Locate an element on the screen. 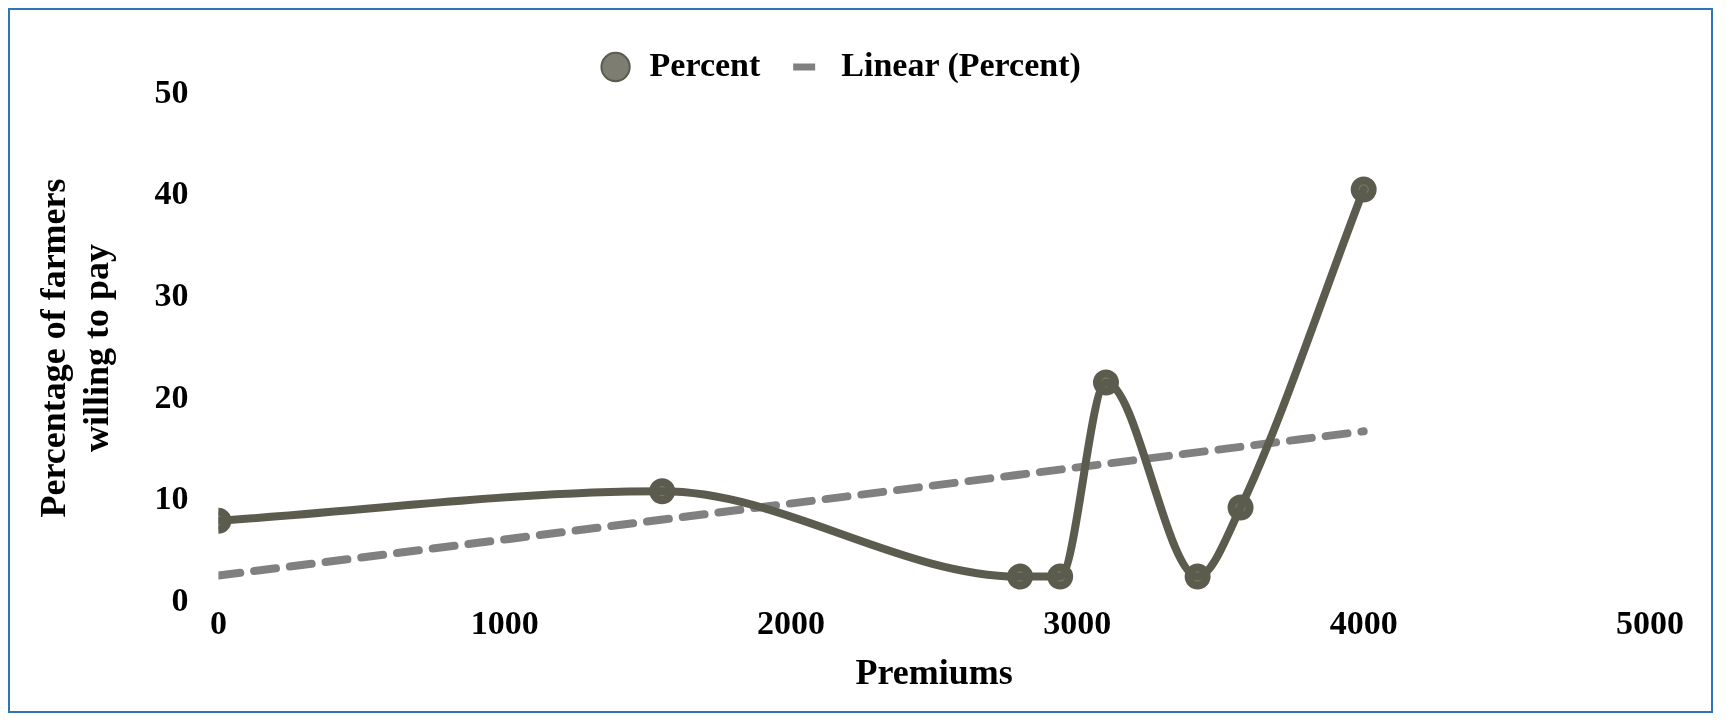 The width and height of the screenshot is (1727, 725). y-tick-label: 10 is located at coordinates (171, 498).